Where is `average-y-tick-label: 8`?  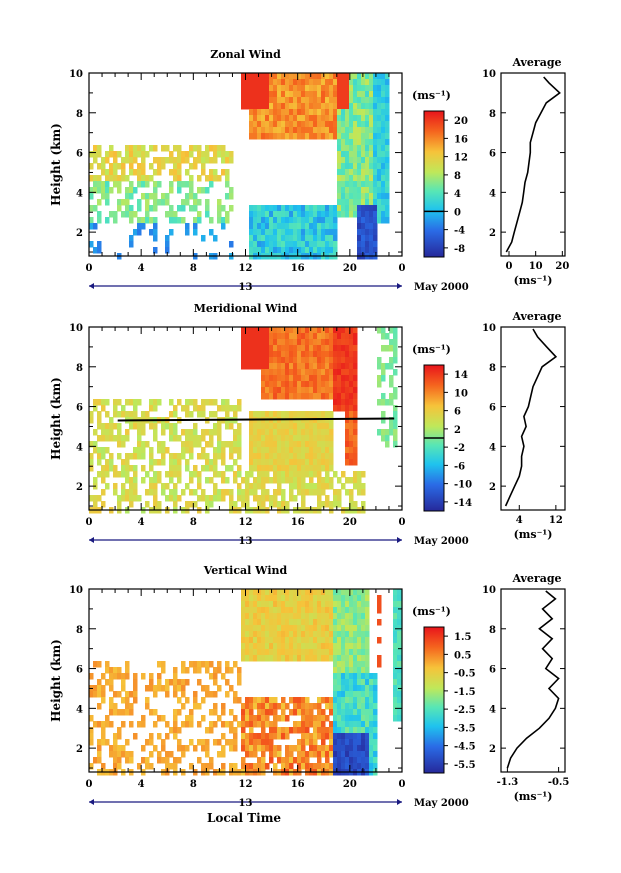 average-y-tick-label: 8 is located at coordinates (492, 630).